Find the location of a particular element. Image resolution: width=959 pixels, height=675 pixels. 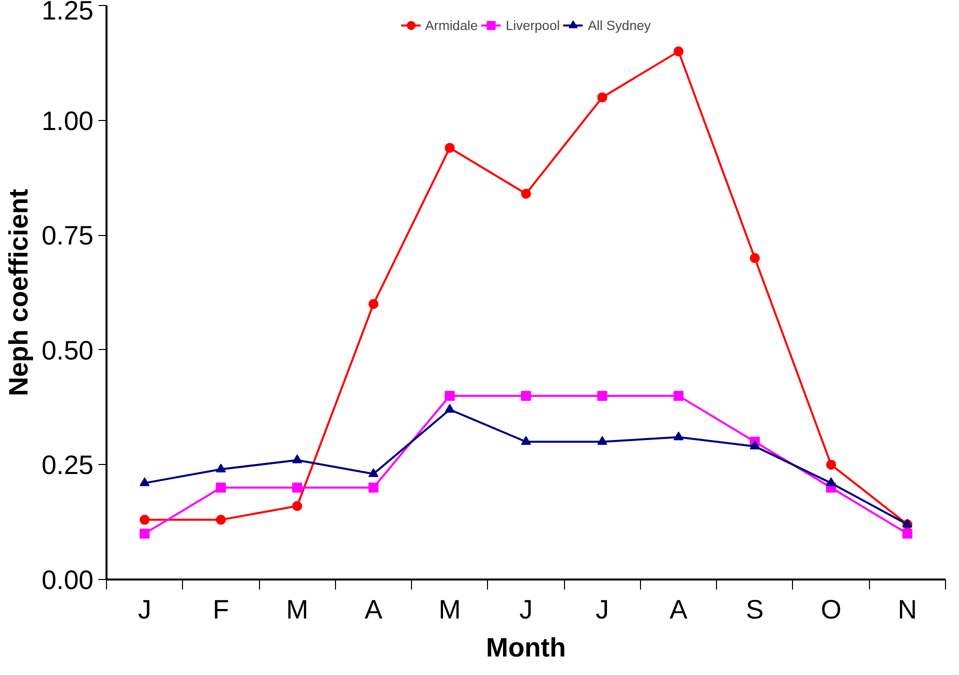

y-tick-label: 1.25 is located at coordinates (68, 13).